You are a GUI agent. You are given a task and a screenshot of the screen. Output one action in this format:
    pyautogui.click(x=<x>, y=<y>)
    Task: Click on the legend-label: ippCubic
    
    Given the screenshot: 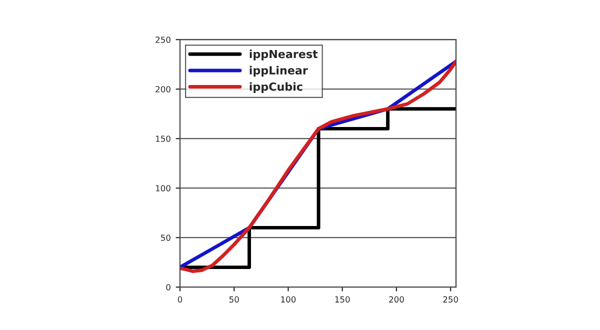 What is the action you would take?
    pyautogui.click(x=276, y=87)
    